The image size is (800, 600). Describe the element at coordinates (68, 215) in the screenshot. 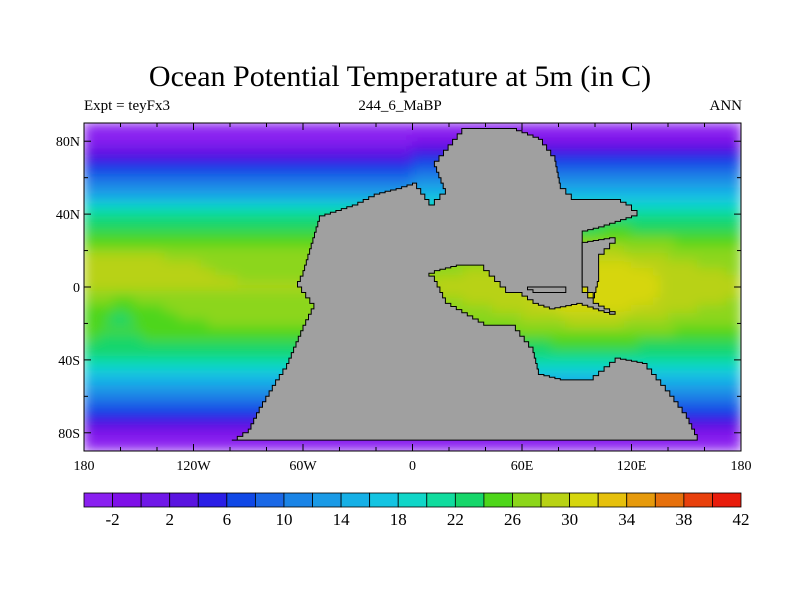

I see `y-tick-label: 40N` at that location.